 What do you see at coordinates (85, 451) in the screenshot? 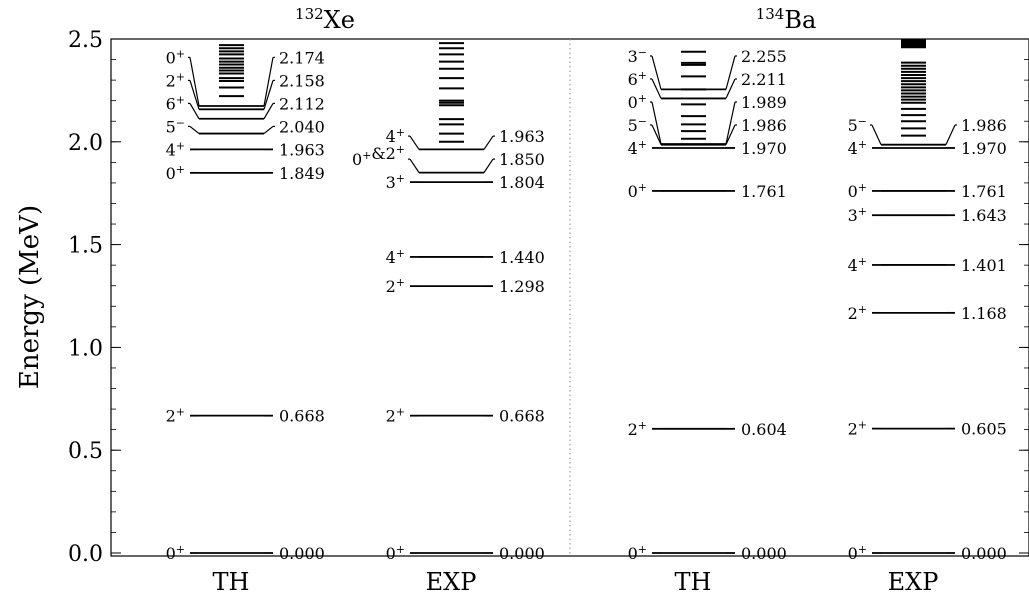
I see `y-tick-label: 0.5` at bounding box center [85, 451].